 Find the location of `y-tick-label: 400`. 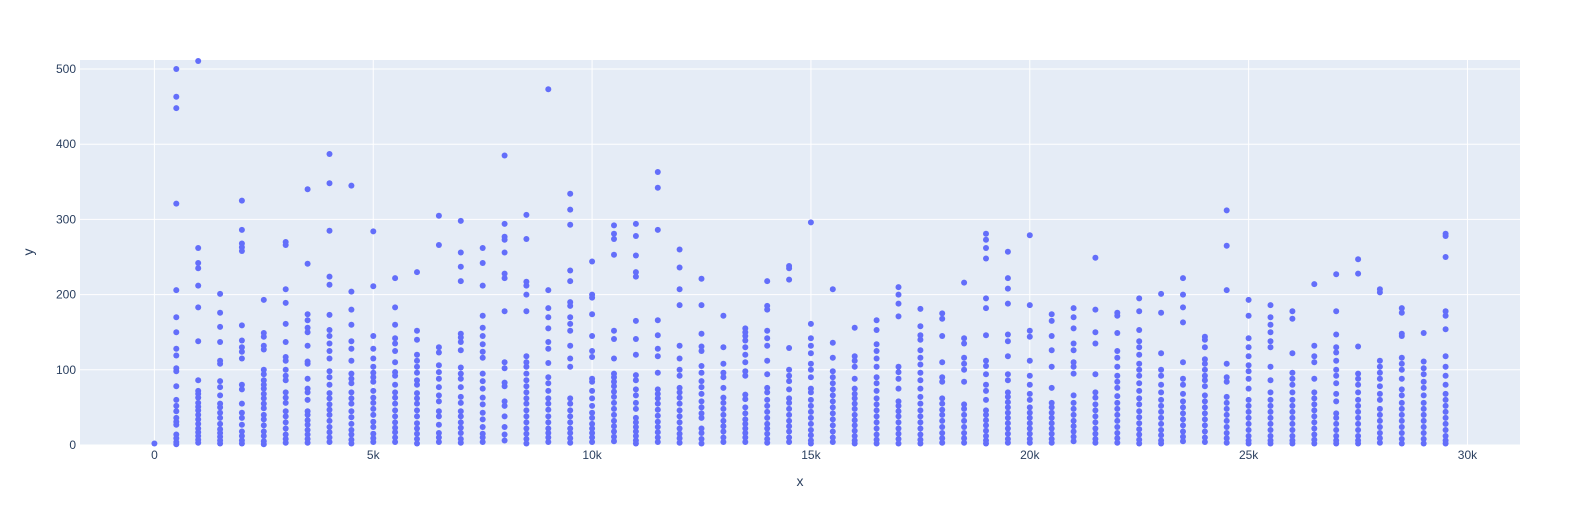

y-tick-label: 400 is located at coordinates (66, 144).